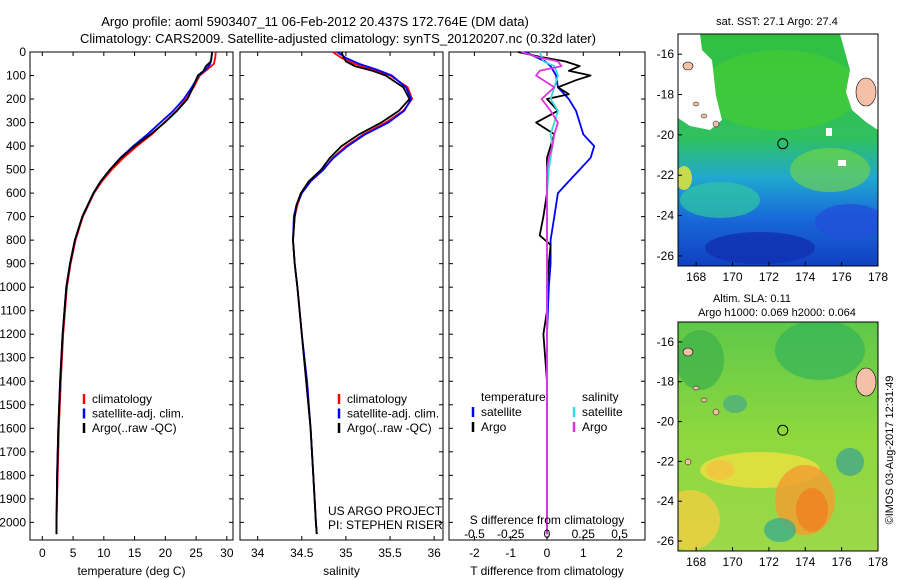 The width and height of the screenshot is (900, 580). Describe the element at coordinates (227, 553) in the screenshot. I see `x-tick-label: 30` at that location.